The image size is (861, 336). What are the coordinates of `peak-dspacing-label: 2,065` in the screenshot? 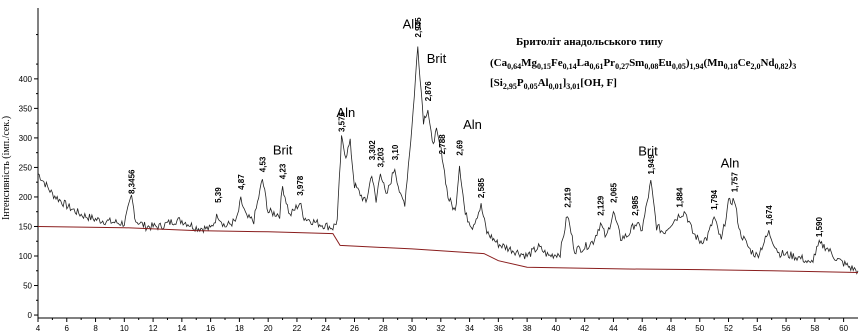 It's located at (613, 192).